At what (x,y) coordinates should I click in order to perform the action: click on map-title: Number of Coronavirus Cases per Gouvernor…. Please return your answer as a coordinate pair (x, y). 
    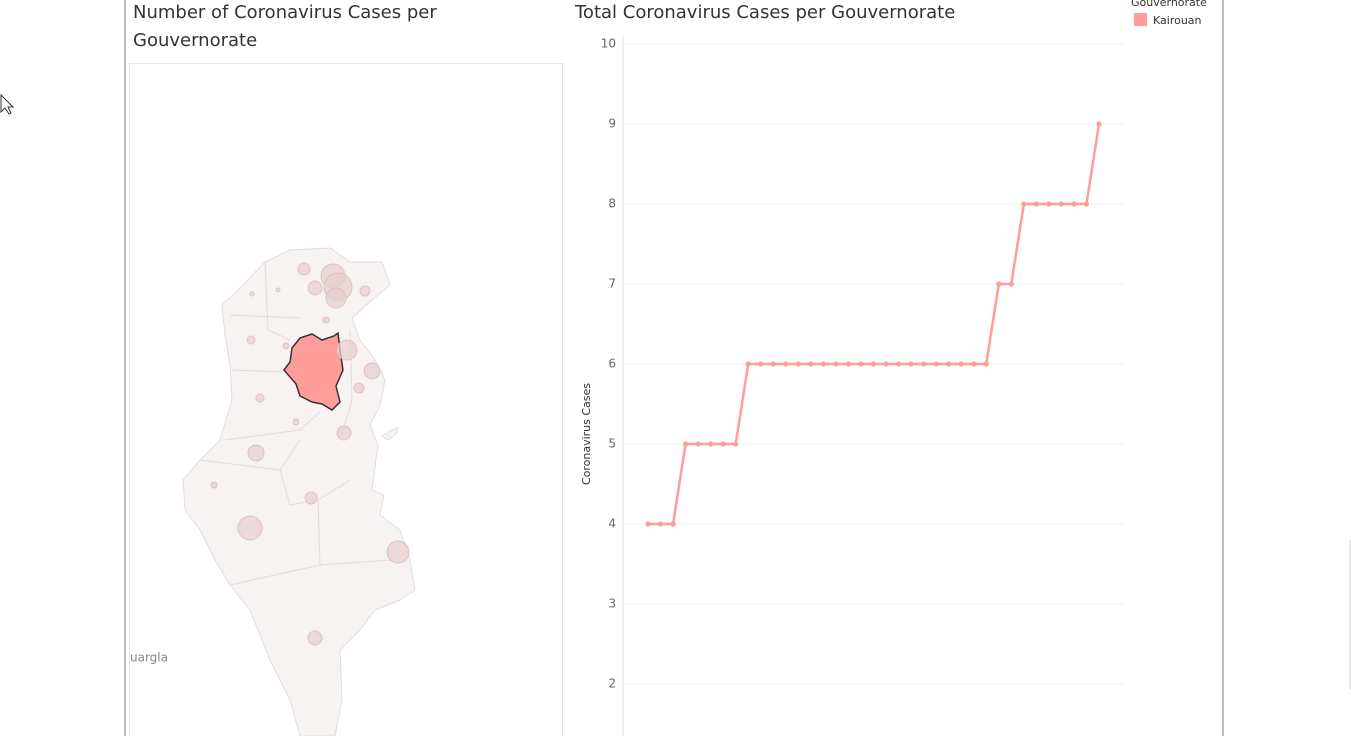
    Looking at the image, I should click on (285, 26).